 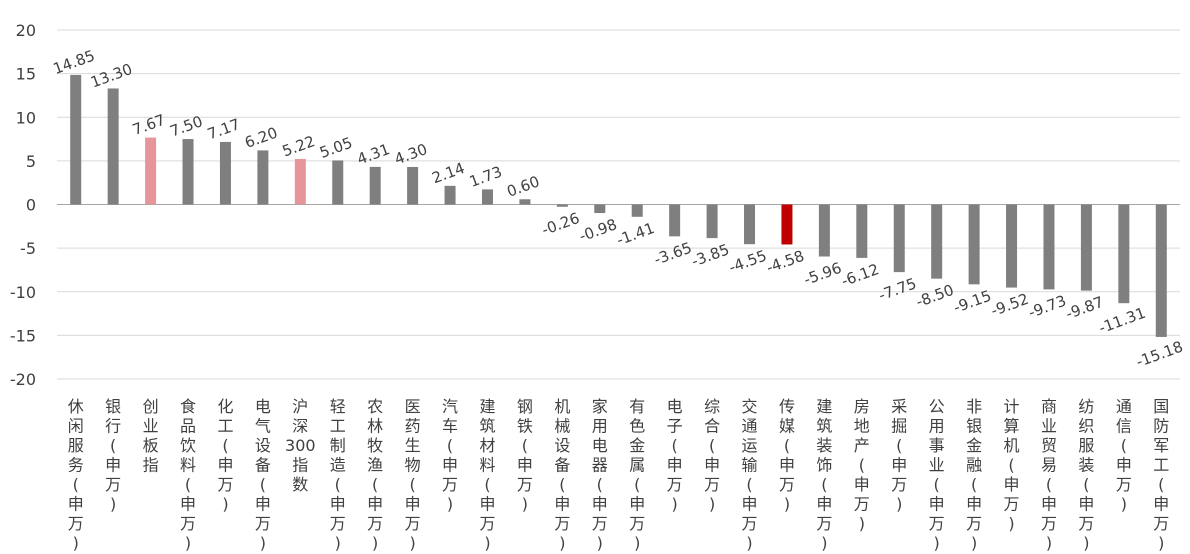 I want to click on category-label: 房地产(申万), so click(x=862, y=465).